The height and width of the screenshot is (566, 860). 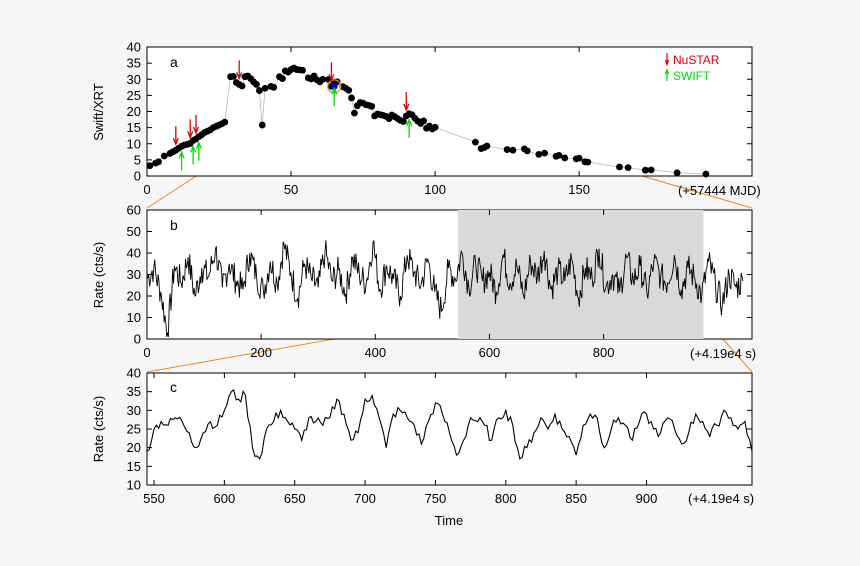 I want to click on panel-c-ytick-label: 15, so click(x=134, y=466).